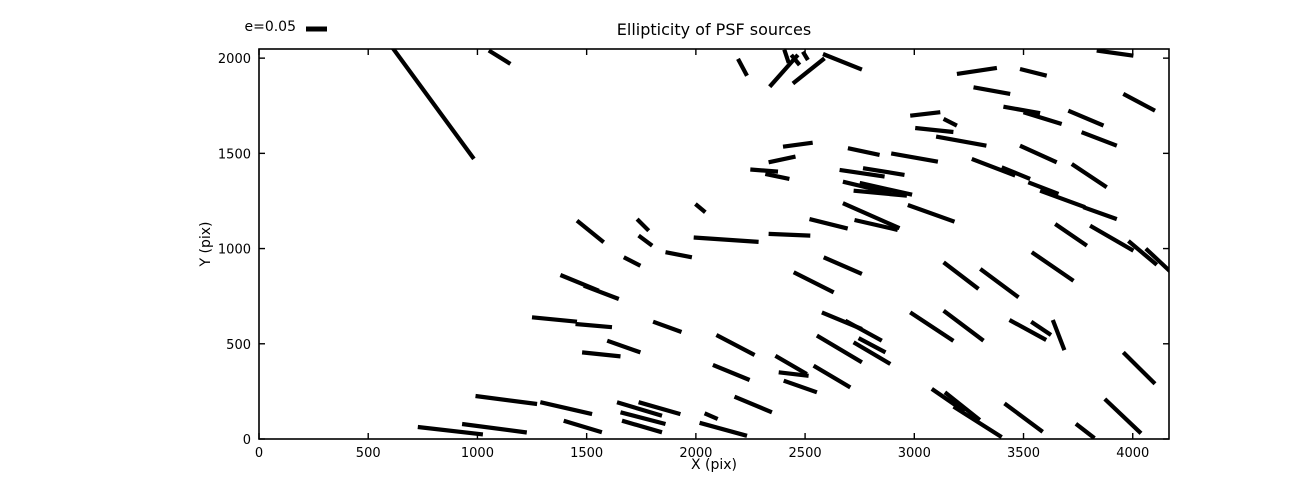 Image resolution: width=1300 pixels, height=490 pixels. Describe the element at coordinates (368, 453) in the screenshot. I see `x-tick-label: 500` at that location.